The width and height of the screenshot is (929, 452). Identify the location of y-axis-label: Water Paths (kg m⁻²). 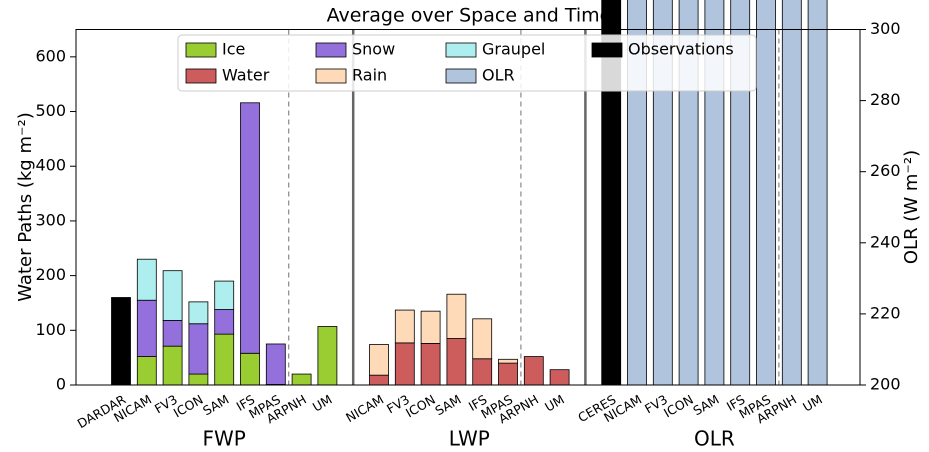
(25, 206).